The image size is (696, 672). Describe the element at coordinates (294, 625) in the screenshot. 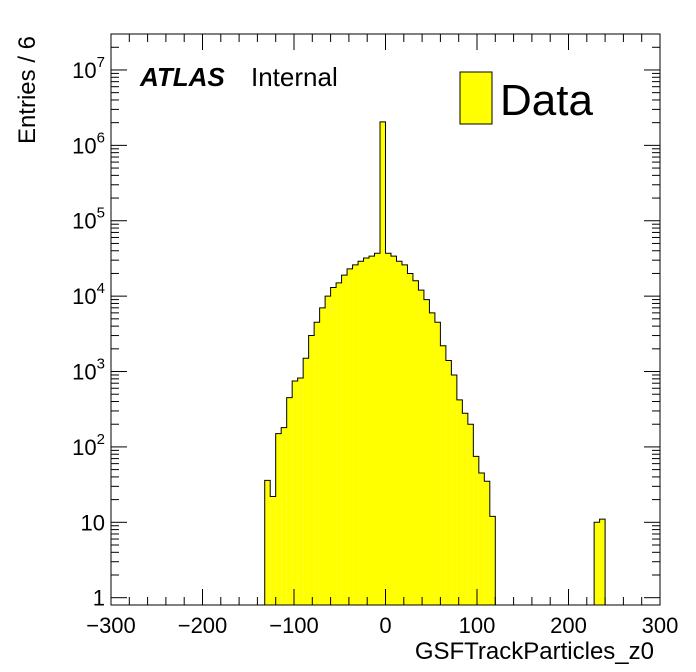

I see `x-tick-label: −100` at that location.